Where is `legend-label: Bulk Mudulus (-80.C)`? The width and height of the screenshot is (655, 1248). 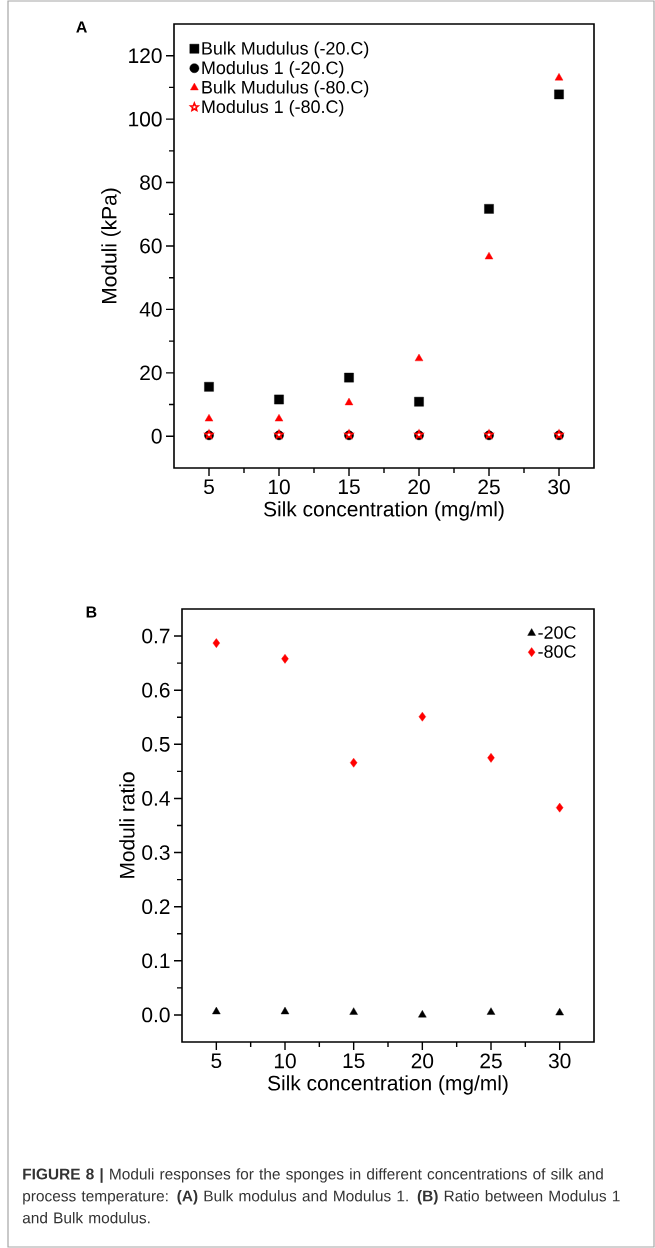 legend-label: Bulk Mudulus (-80.C) is located at coordinates (285, 89).